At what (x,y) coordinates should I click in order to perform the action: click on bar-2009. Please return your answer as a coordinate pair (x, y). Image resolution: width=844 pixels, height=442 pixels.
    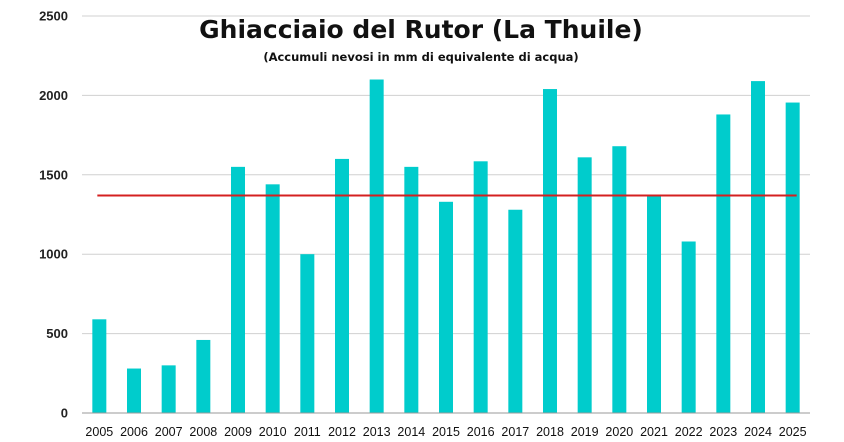
    Looking at the image, I should click on (238, 289).